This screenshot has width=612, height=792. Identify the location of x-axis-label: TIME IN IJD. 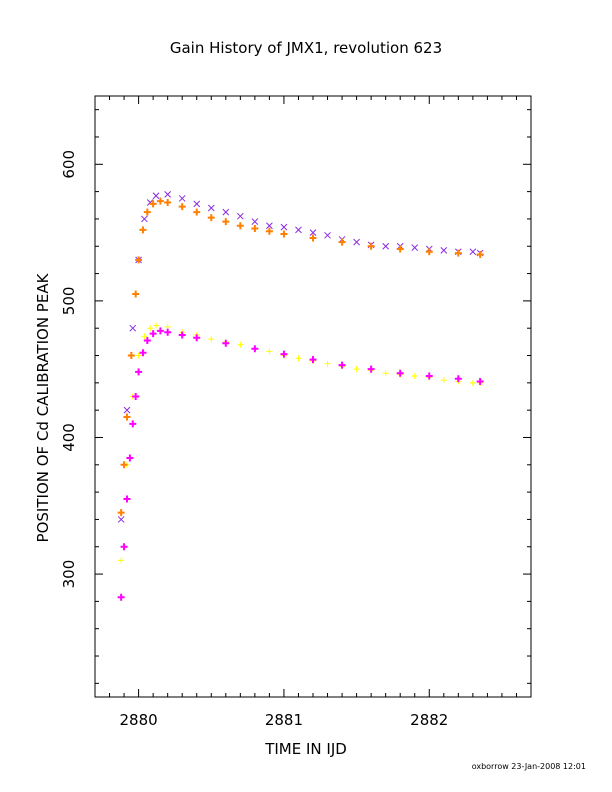
(305, 749).